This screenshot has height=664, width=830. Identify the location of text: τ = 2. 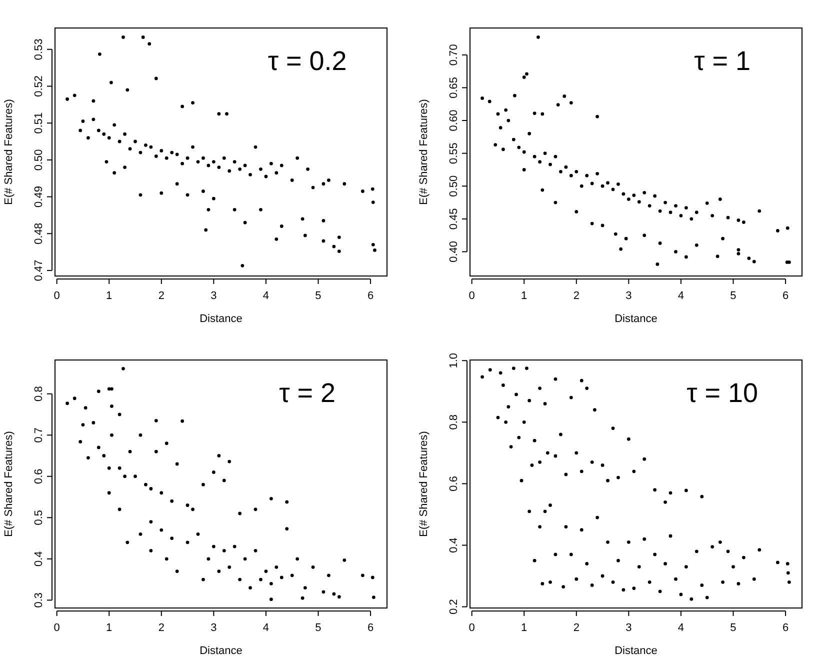
(307, 393).